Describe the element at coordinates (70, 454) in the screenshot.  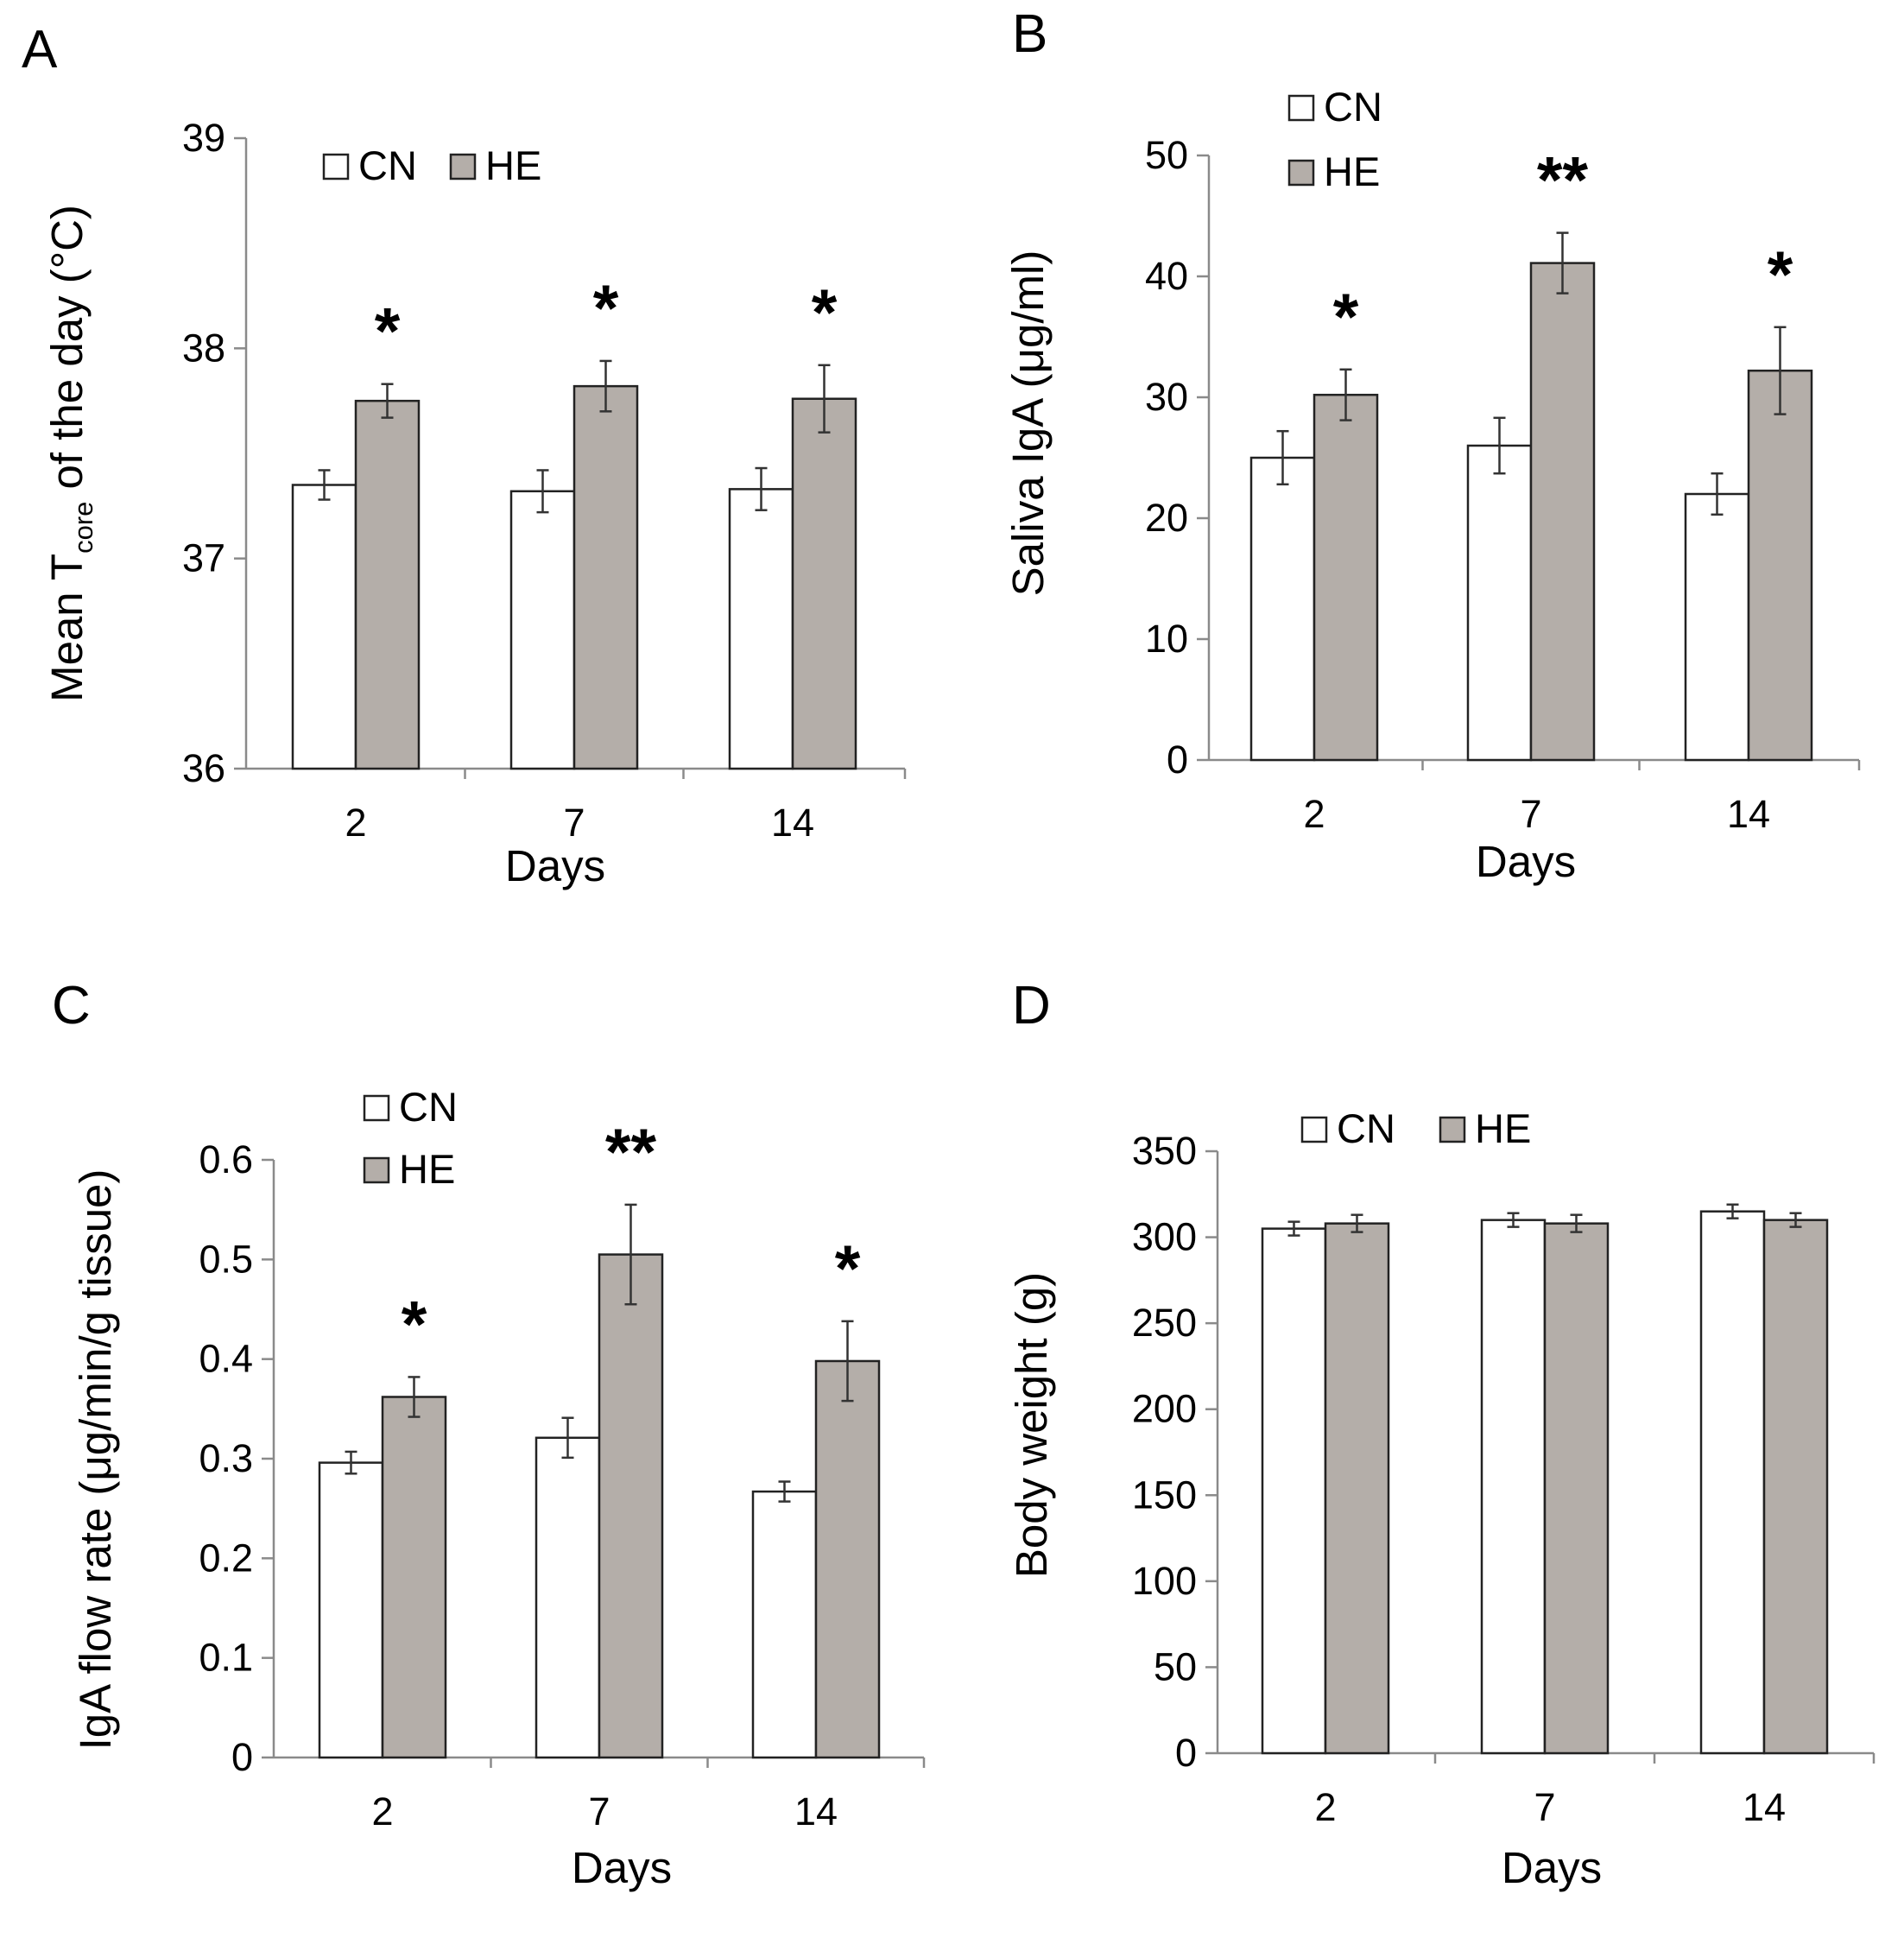
I see `y-axis-title: Mean Tcore of the day (°C)` at that location.